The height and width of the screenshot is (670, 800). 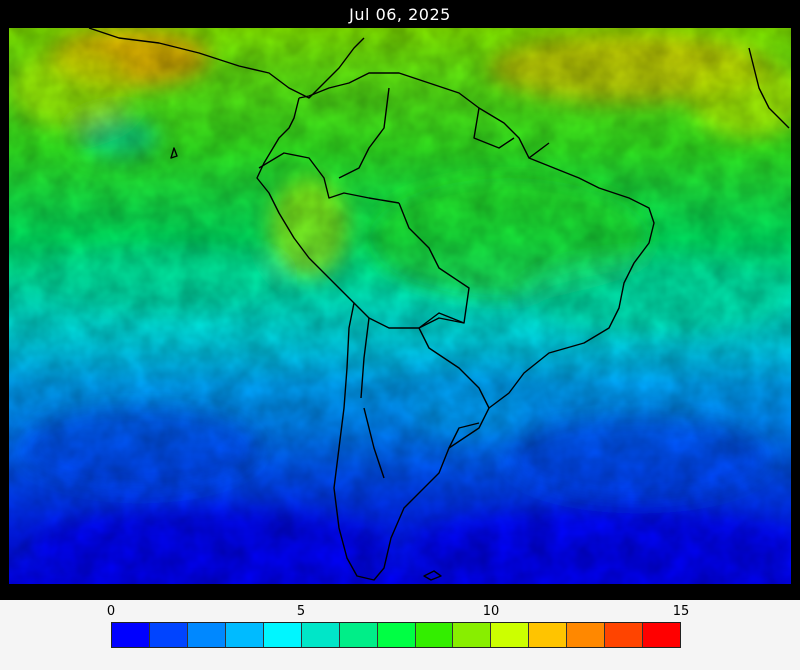 I want to click on map-title: Jul 06, 2025, so click(x=400, y=14).